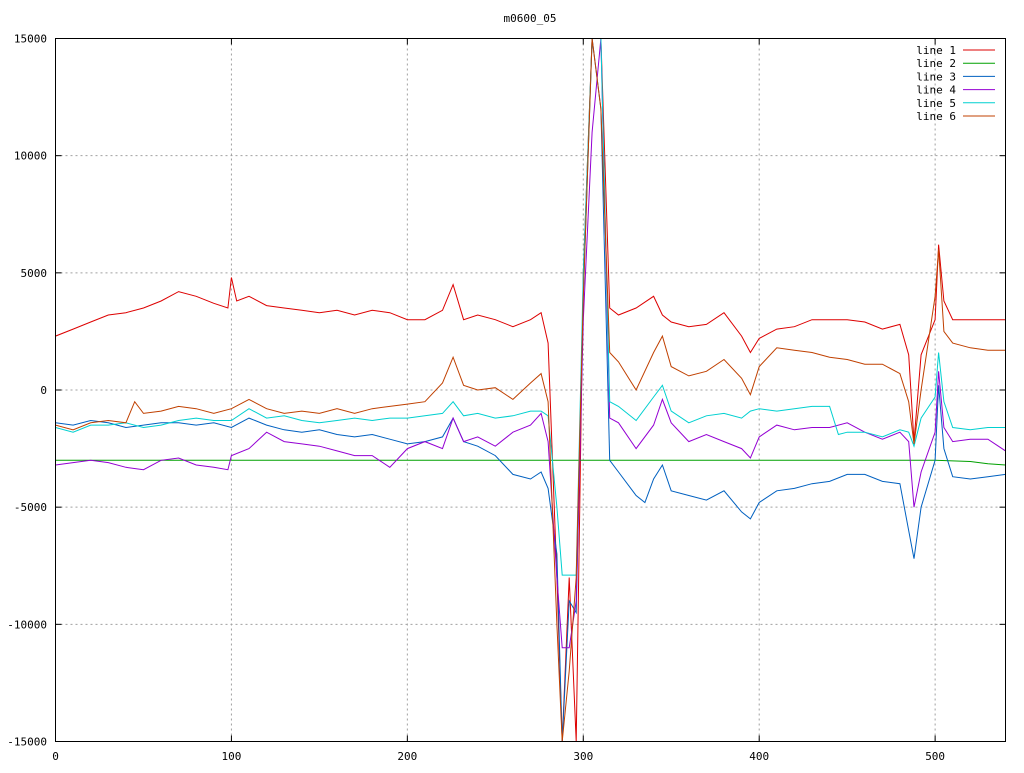  Describe the element at coordinates (30, 156) in the screenshot. I see `y-tick-label: 10000` at that location.